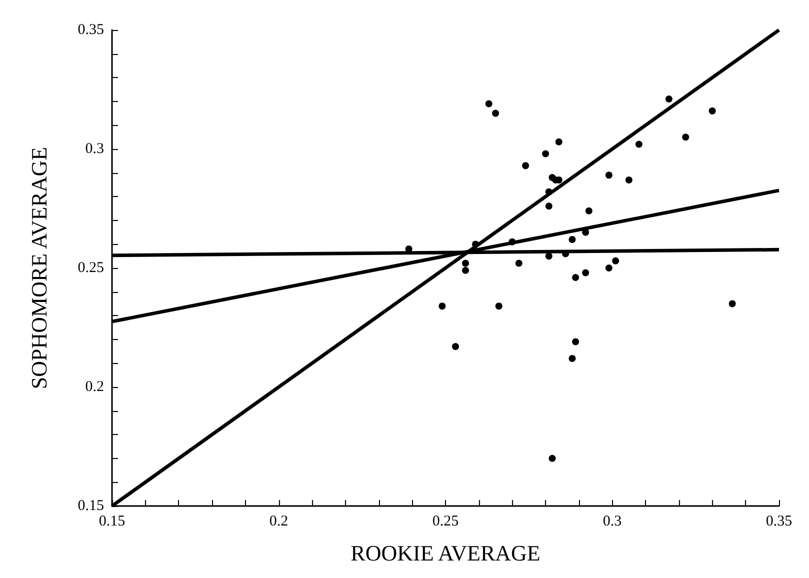 The image size is (809, 578). I want to click on x-tick-label: 0.15, so click(112, 522).